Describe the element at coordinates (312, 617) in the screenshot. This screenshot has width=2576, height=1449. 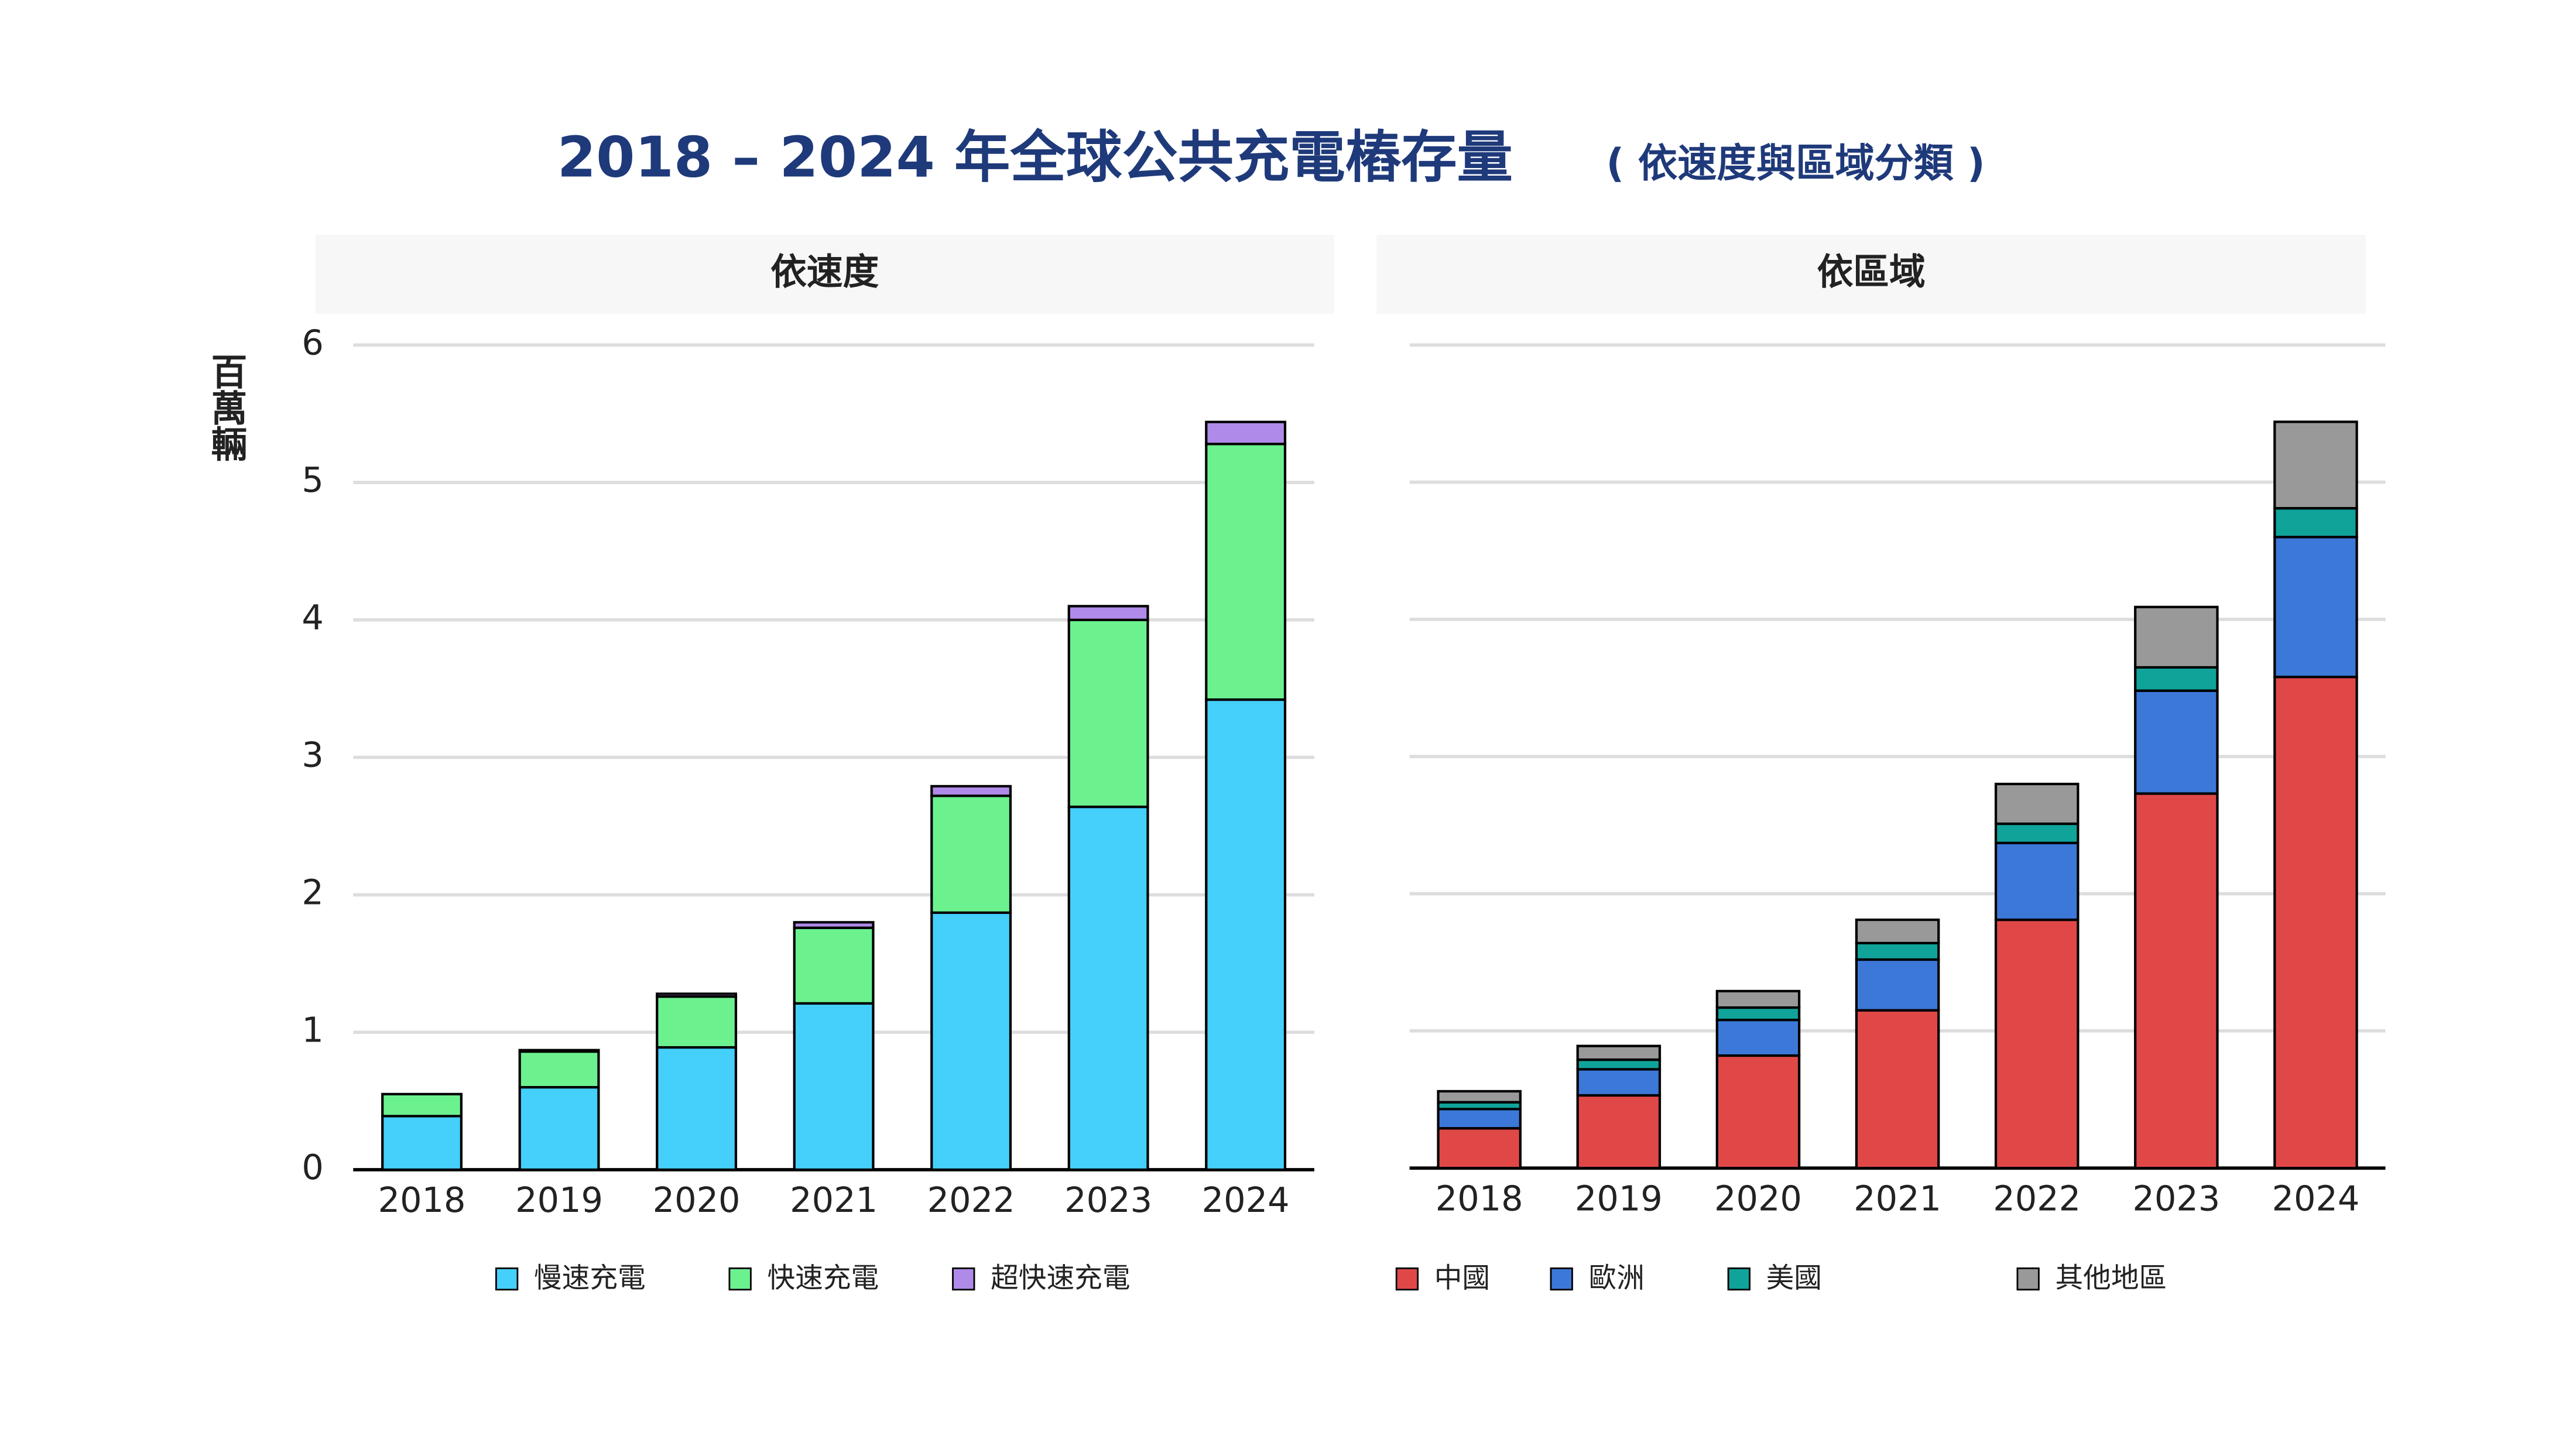
I see `y-tick-label: 4` at that location.